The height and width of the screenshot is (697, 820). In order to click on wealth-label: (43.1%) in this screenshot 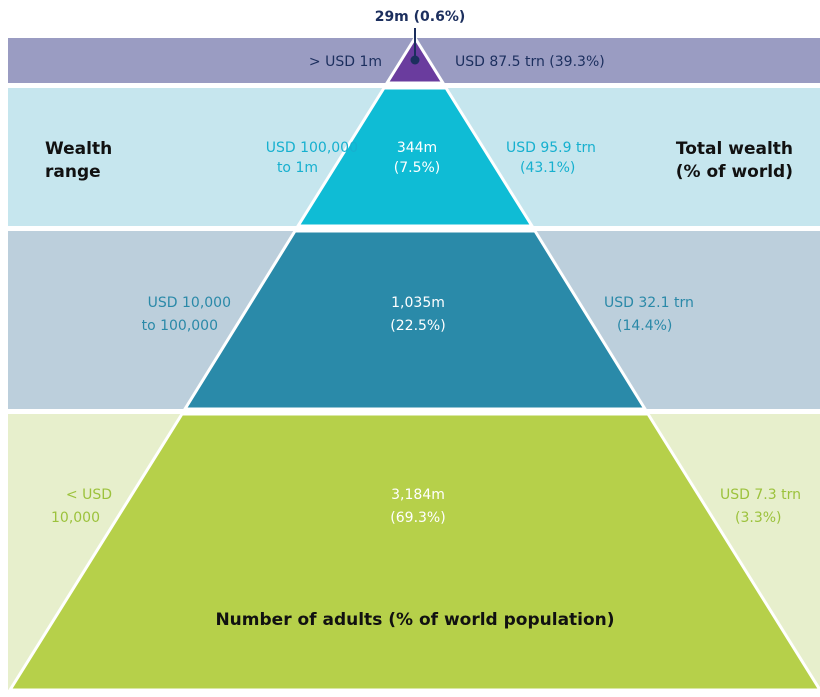, I will do `click(547, 168)`.